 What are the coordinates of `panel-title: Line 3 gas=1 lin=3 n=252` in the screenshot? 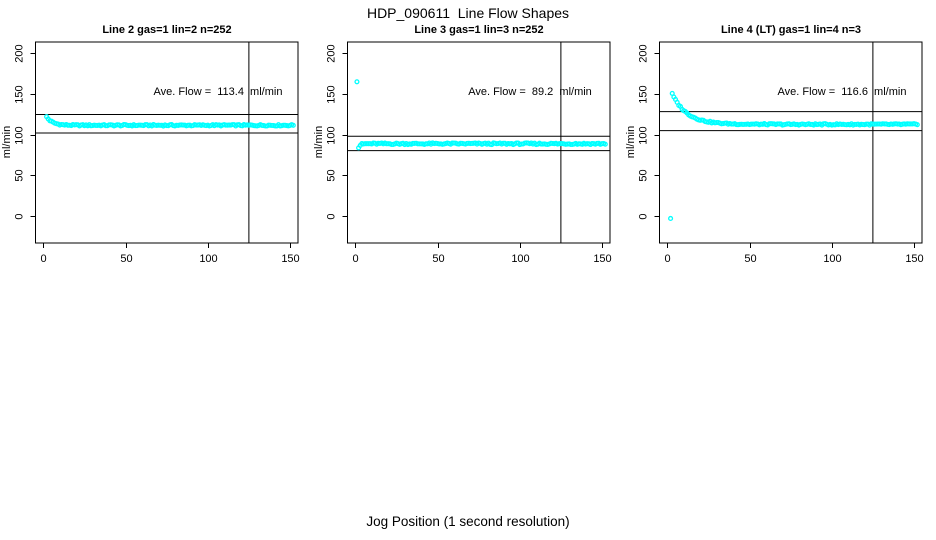 It's located at (479, 30).